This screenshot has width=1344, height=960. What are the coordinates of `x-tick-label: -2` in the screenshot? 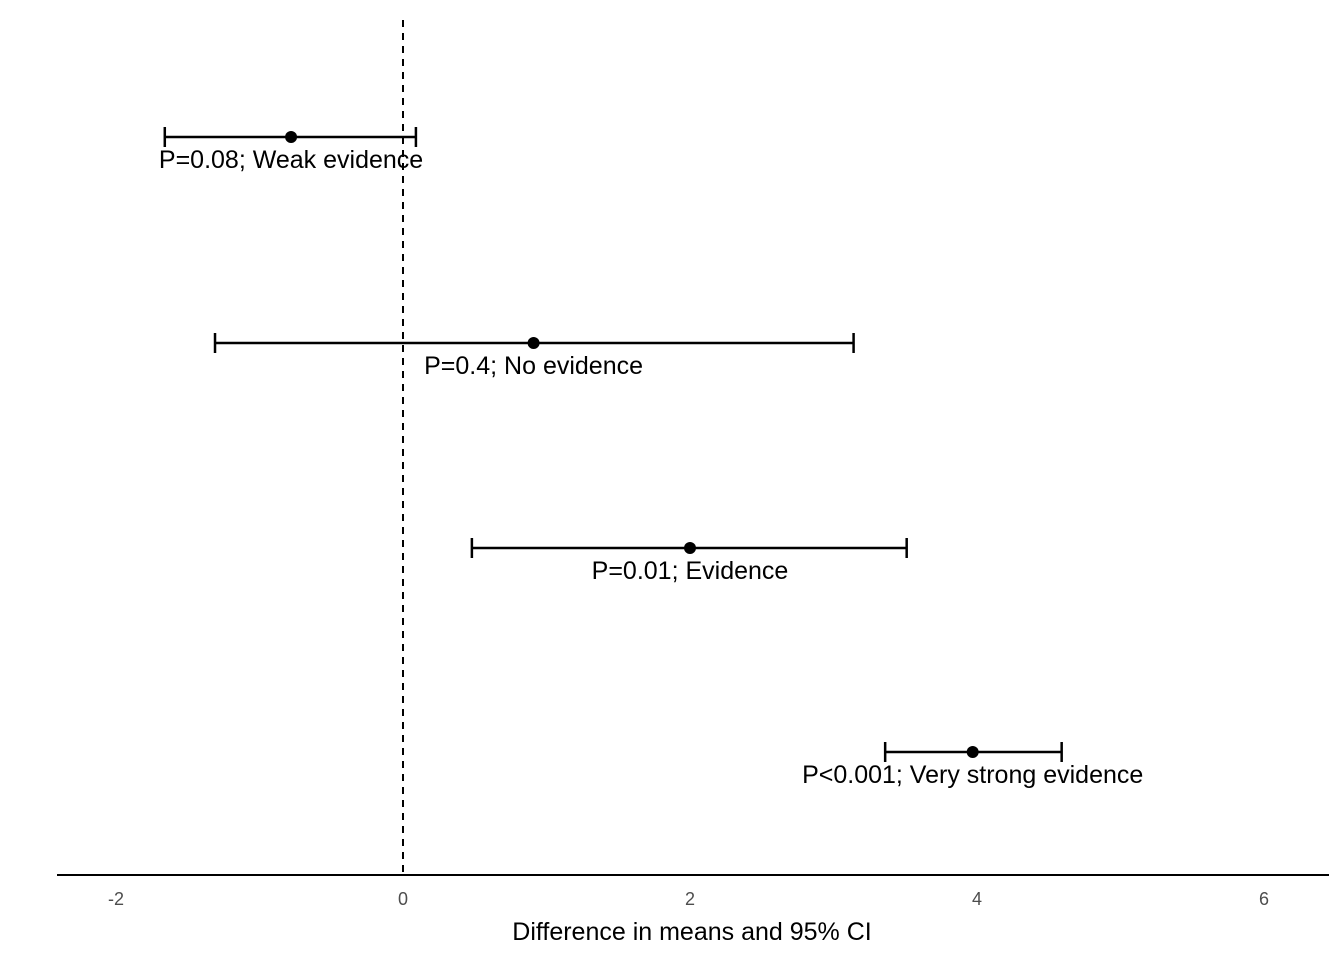 It's located at (116, 899).